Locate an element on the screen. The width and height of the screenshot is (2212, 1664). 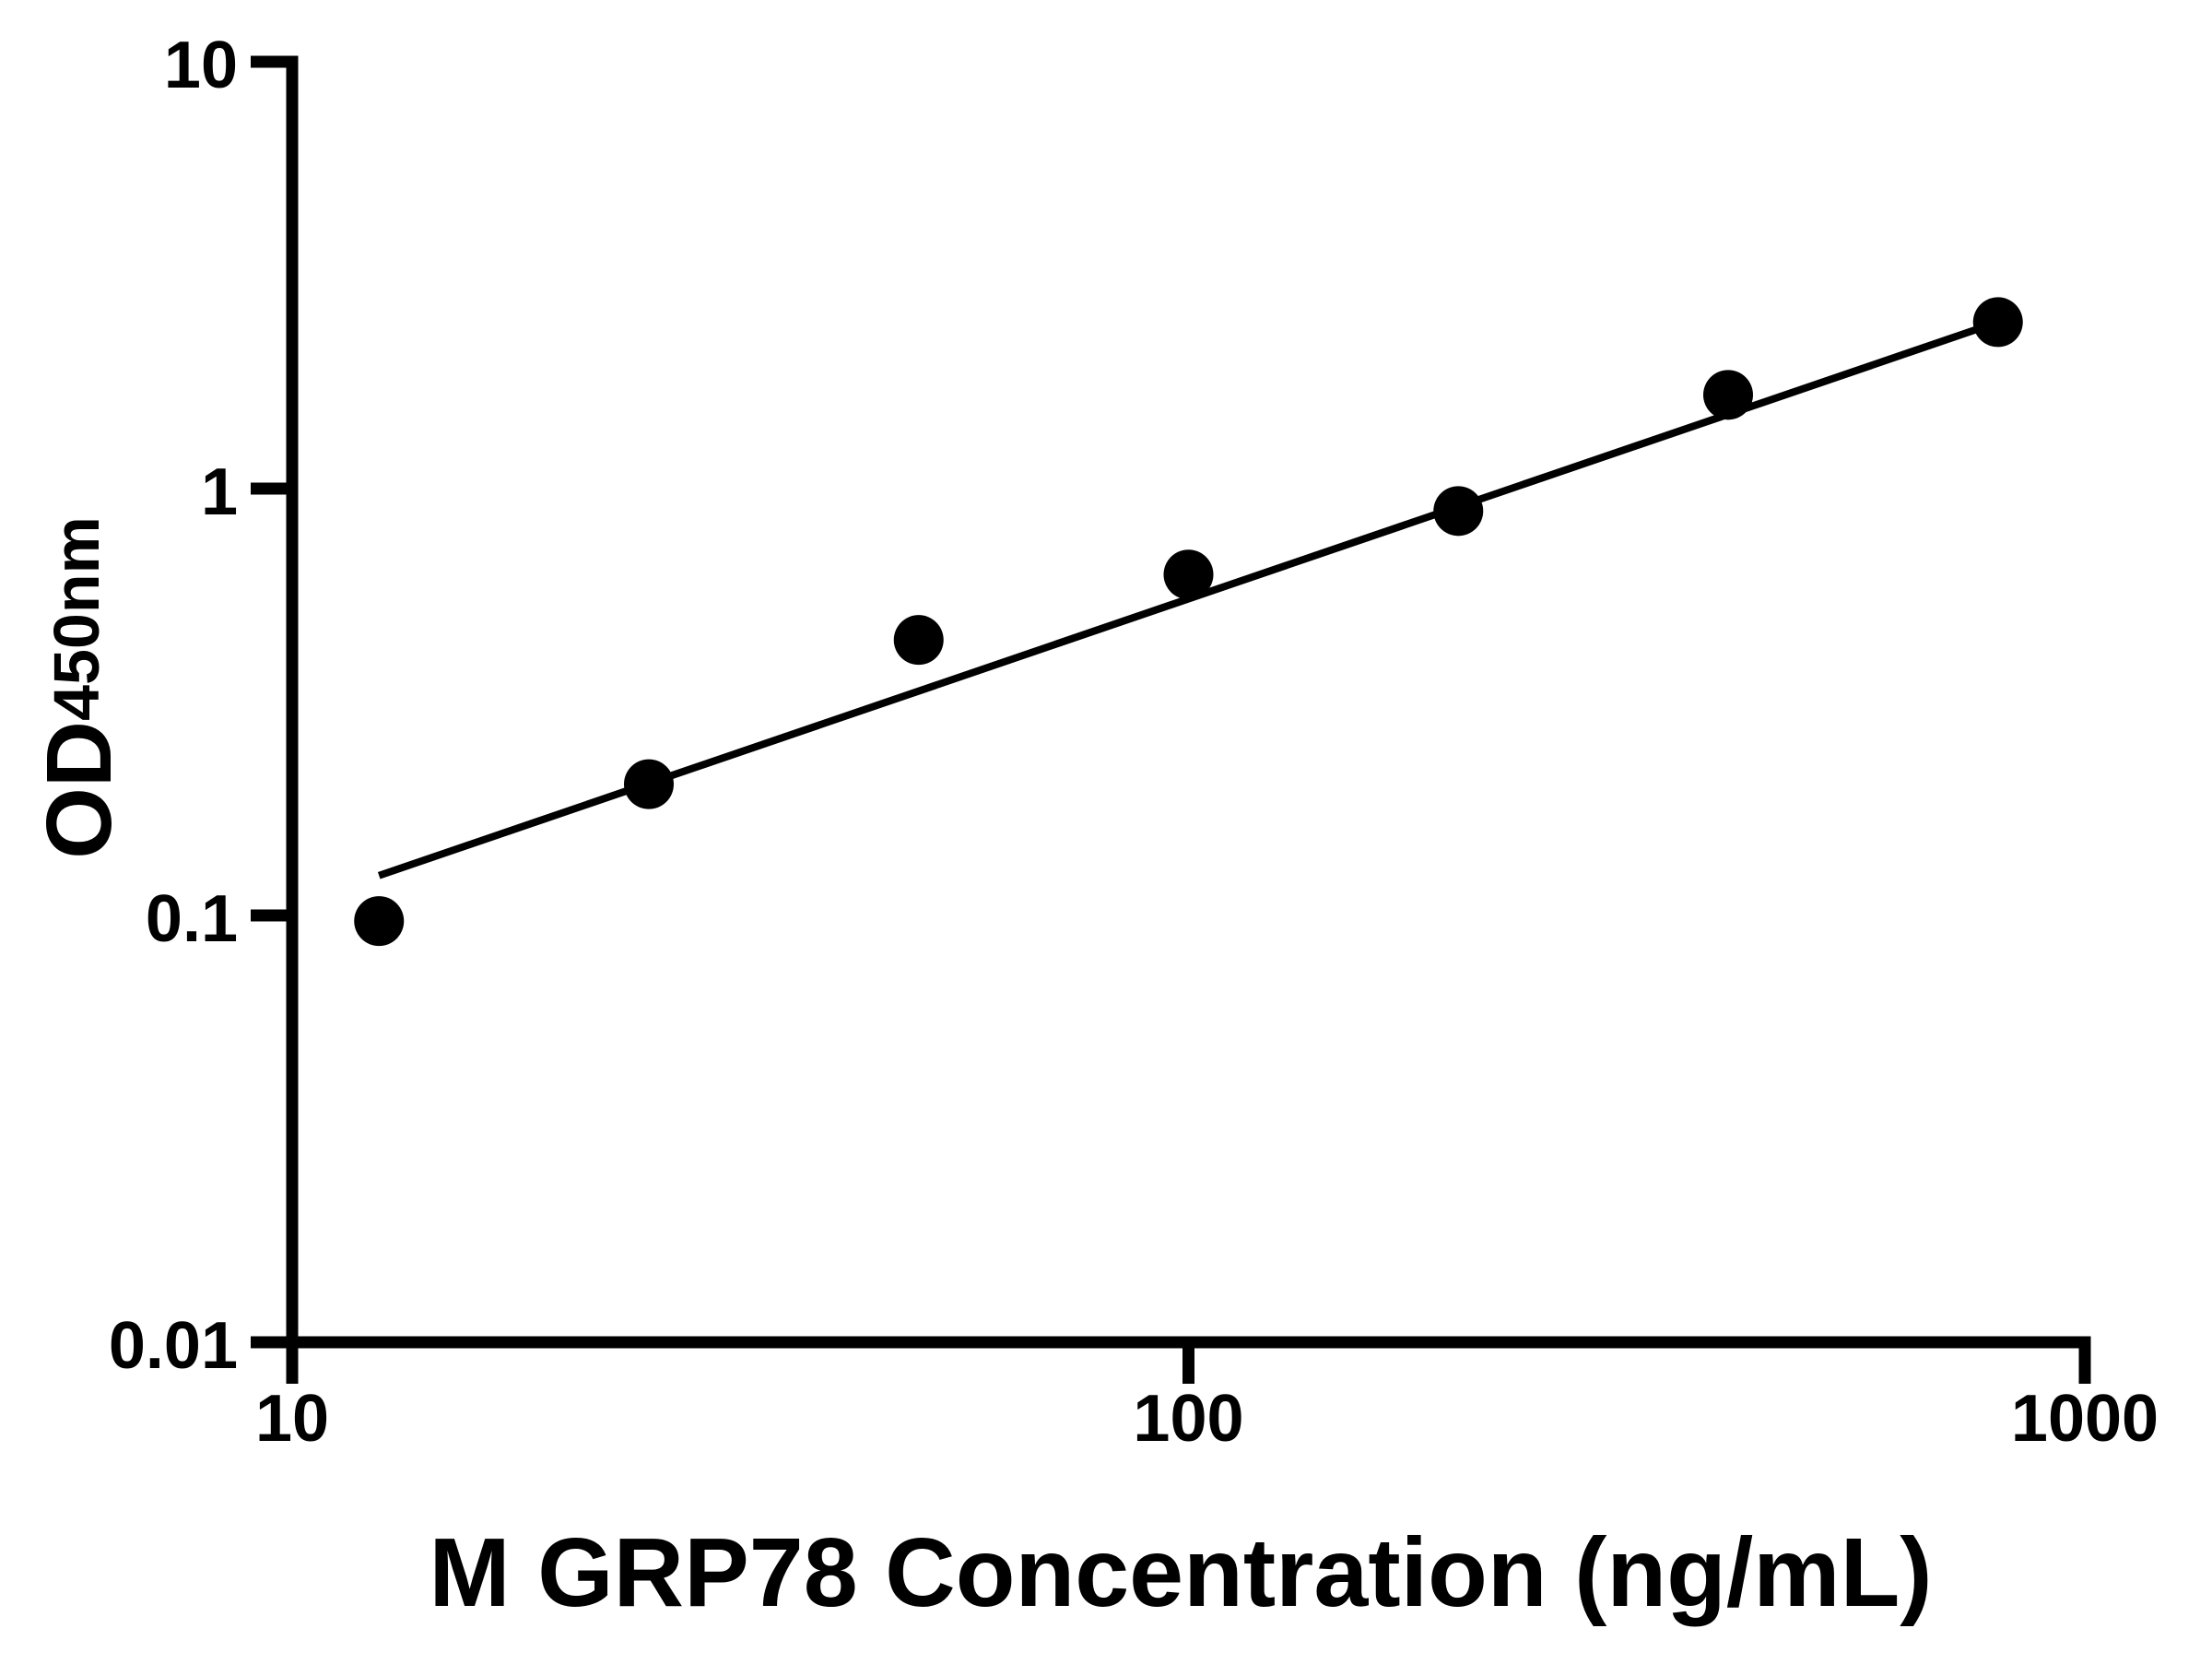
x-tick-label: 100 is located at coordinates (1188, 1419).